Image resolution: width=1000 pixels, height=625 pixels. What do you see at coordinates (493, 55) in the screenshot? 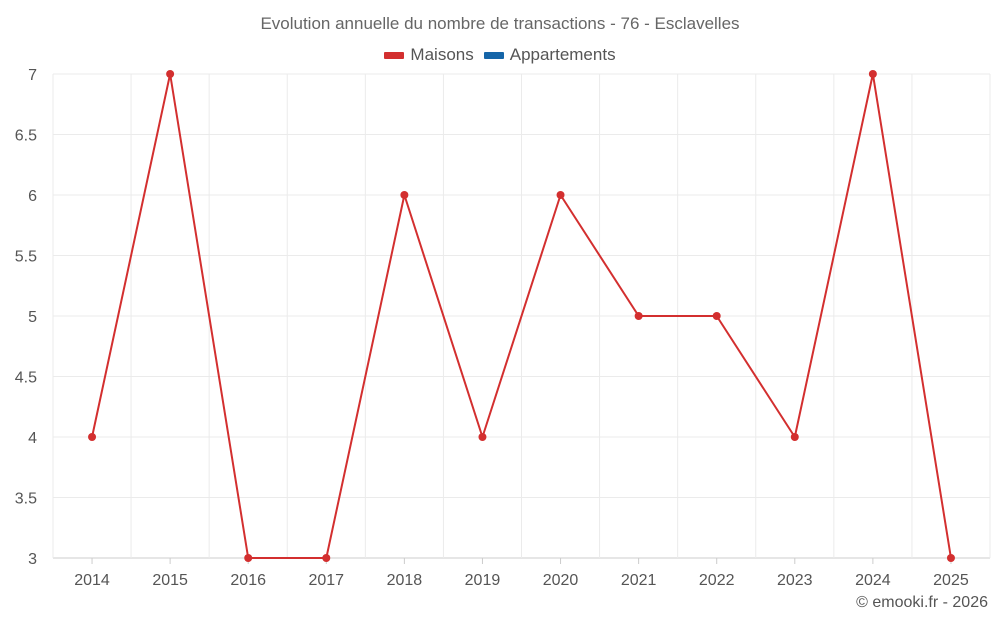
I see `legend-swatch-appartements` at bounding box center [493, 55].